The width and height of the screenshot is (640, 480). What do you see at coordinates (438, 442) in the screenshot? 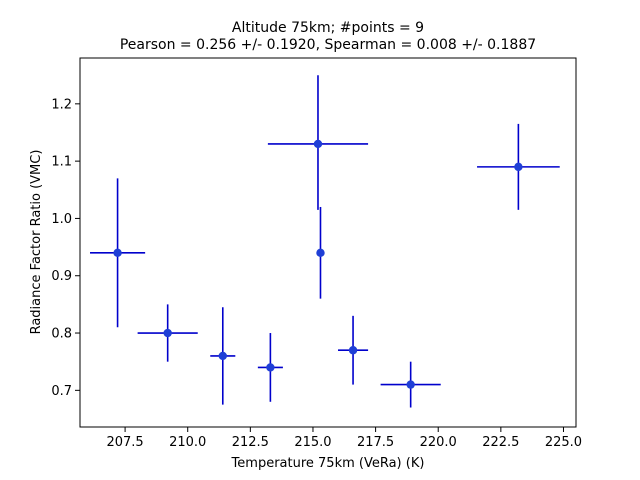
I see `x-tick-label: 220.0` at bounding box center [438, 442].